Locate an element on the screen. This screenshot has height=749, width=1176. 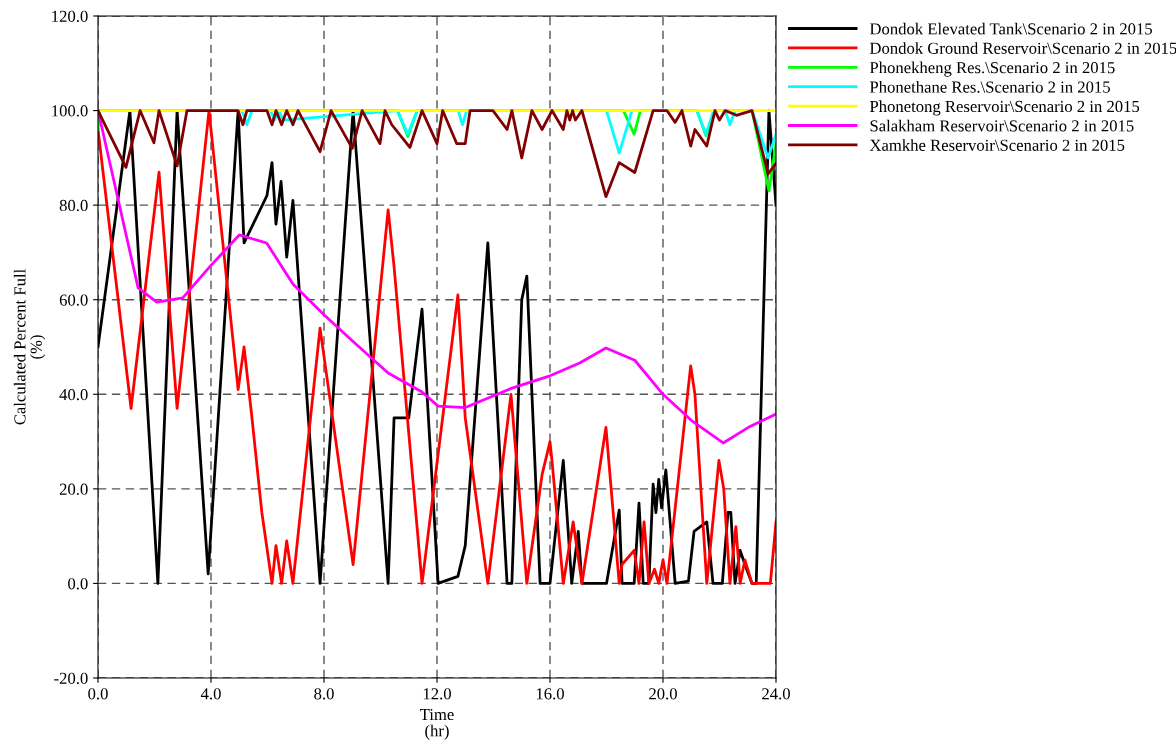
y-tick-label: -20.0 is located at coordinates (71, 678).